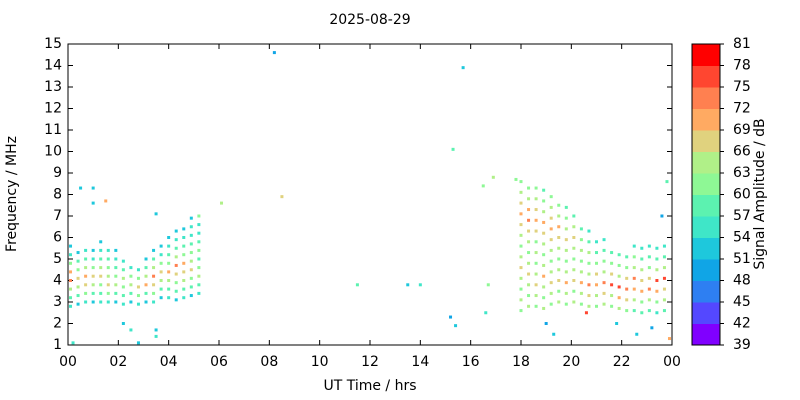 Image resolution: width=800 pixels, height=400 pixels. What do you see at coordinates (57, 259) in the screenshot?
I see `y-tick-label: 5` at bounding box center [57, 259].